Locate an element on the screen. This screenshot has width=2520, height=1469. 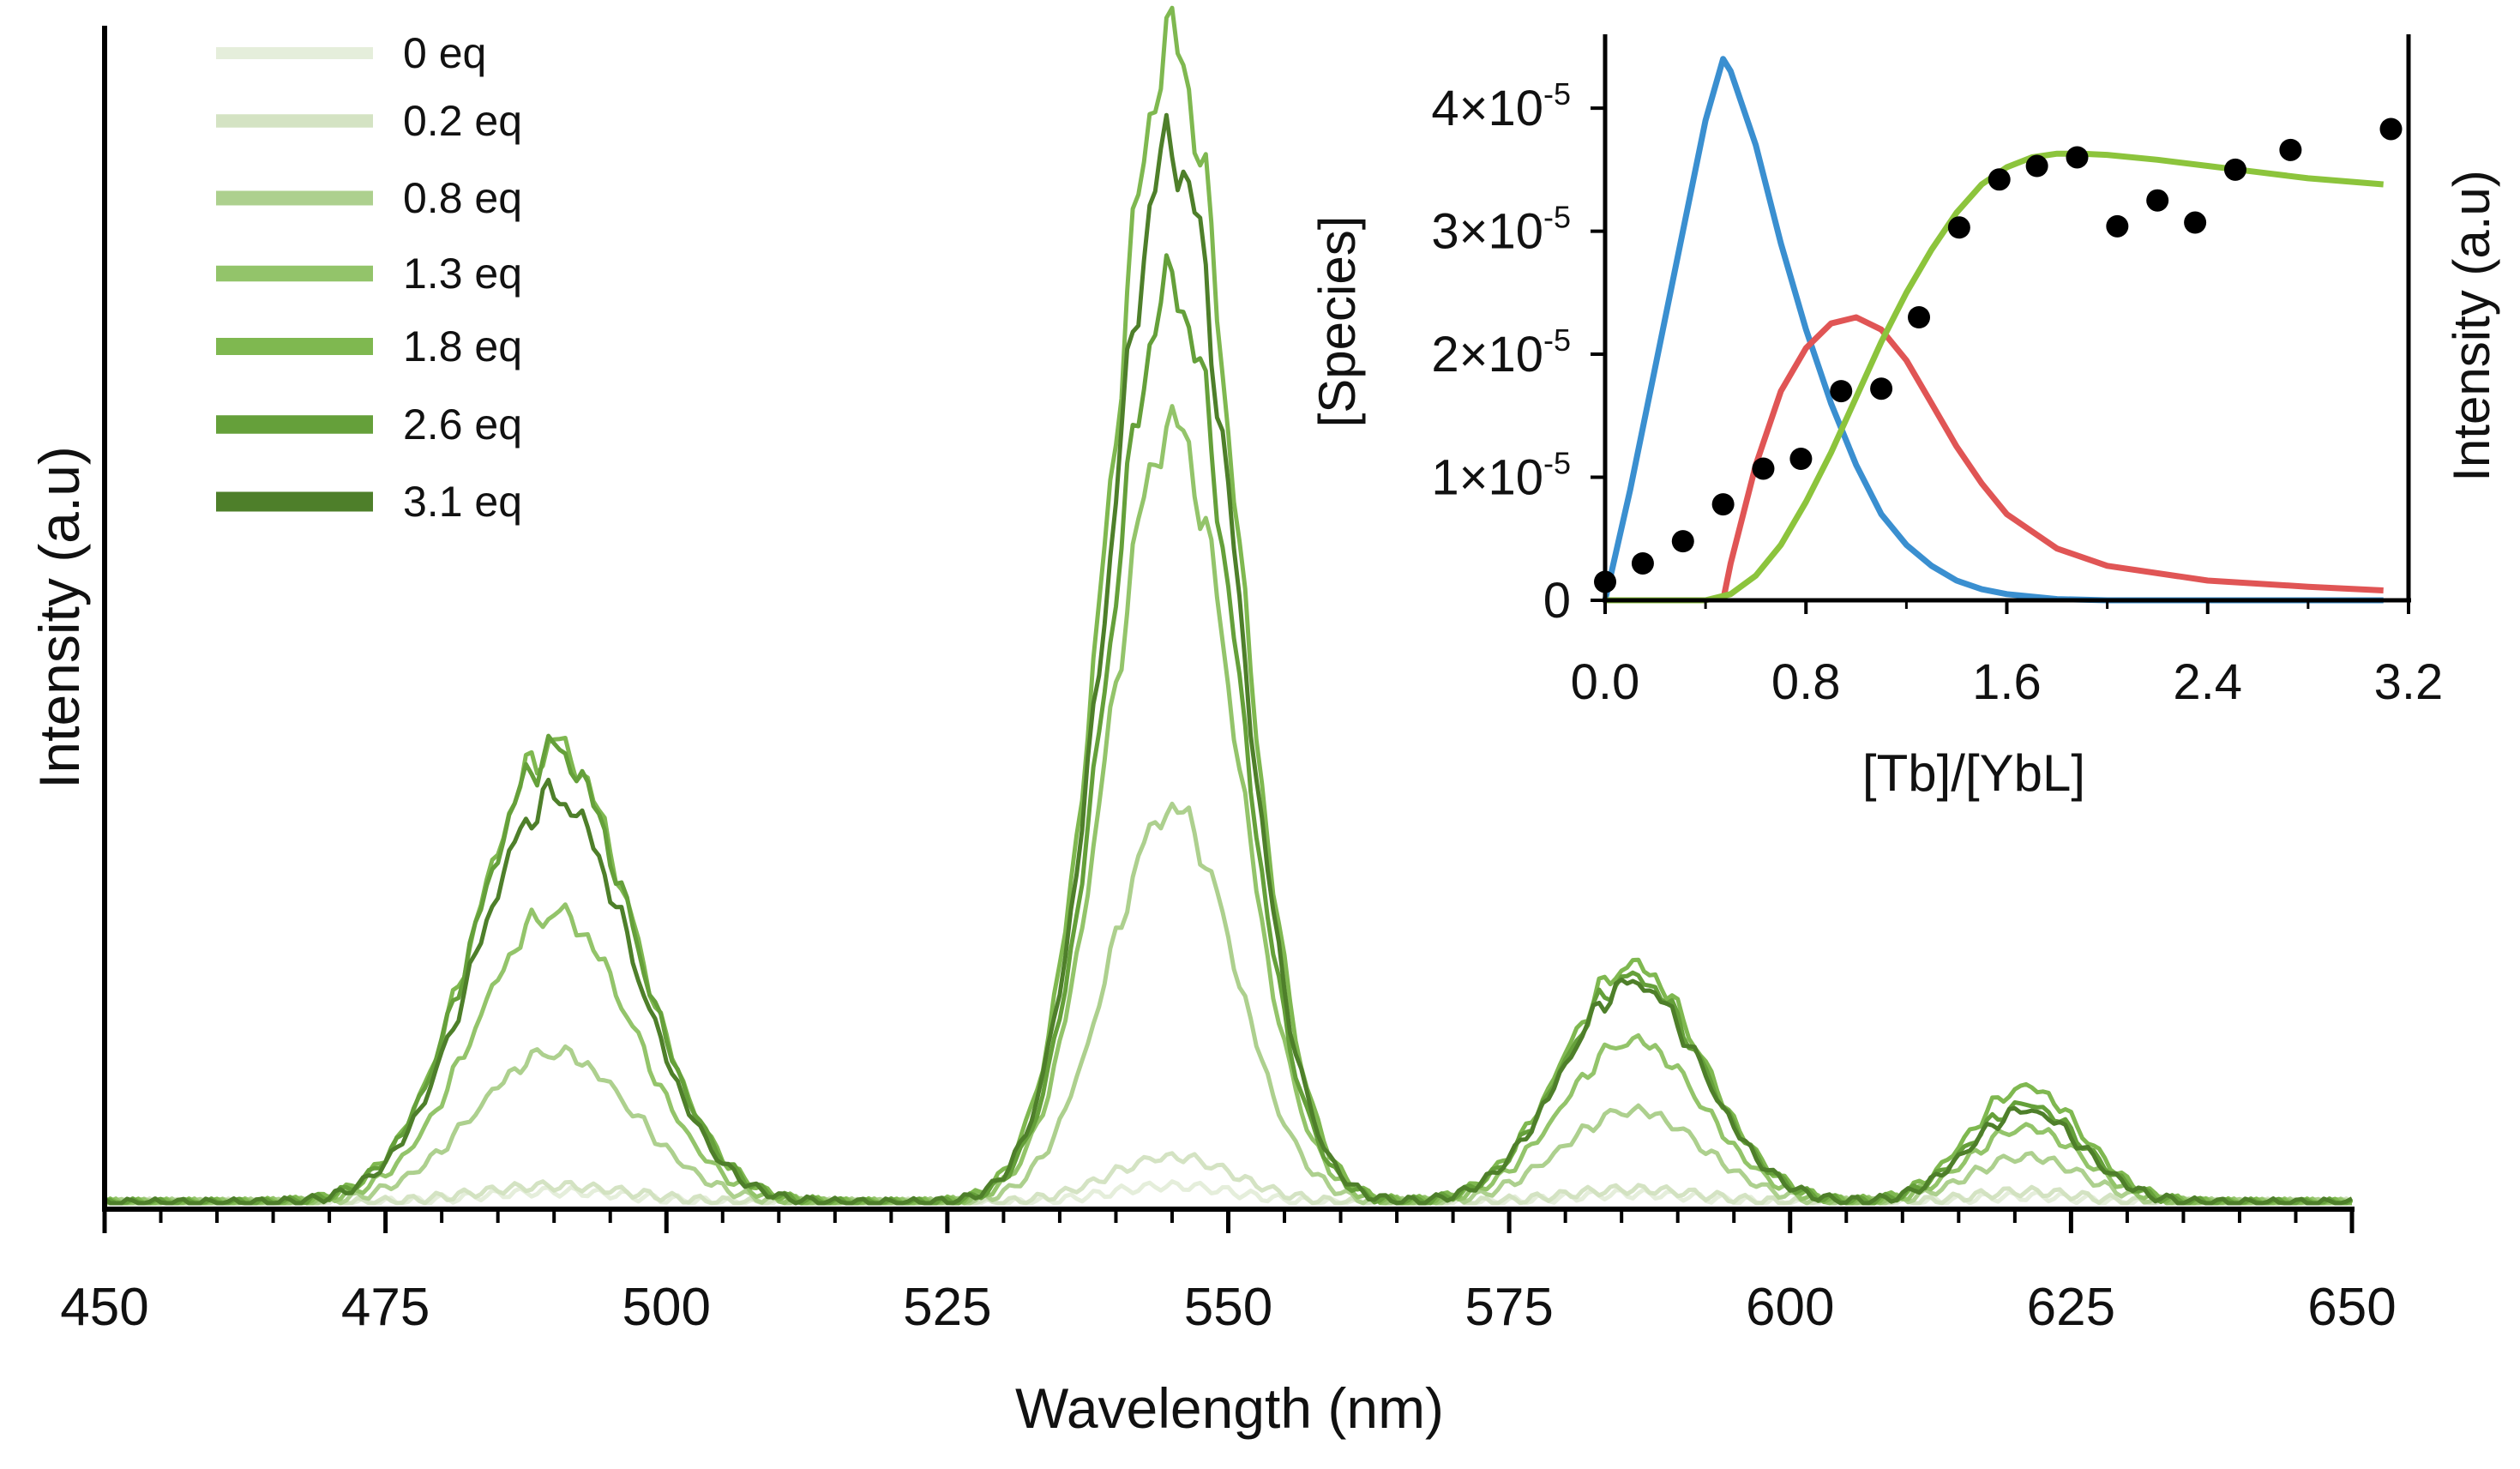
inset-right-axis-title: Intensity (a.u) is located at coordinates (2471, 326).